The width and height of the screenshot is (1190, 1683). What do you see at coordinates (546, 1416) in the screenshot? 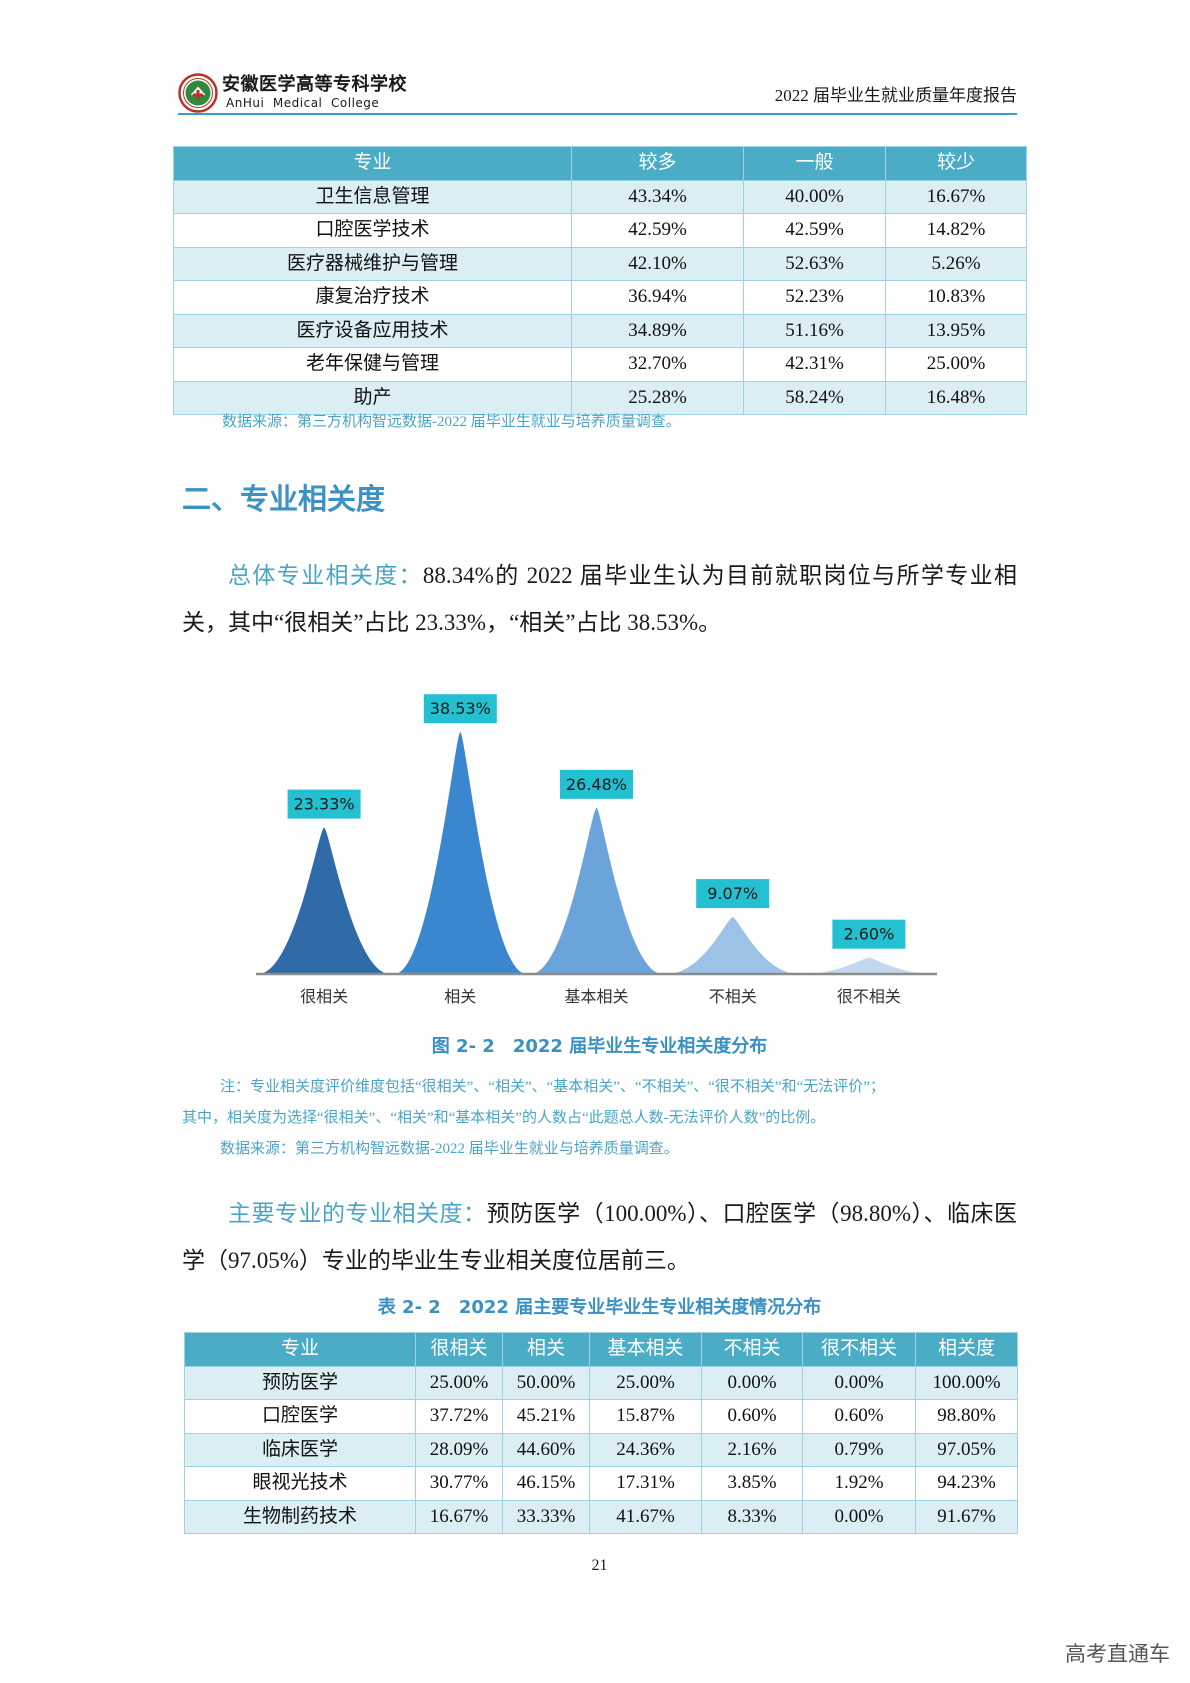
I see `percentage-cell: 45.21%` at bounding box center [546, 1416].